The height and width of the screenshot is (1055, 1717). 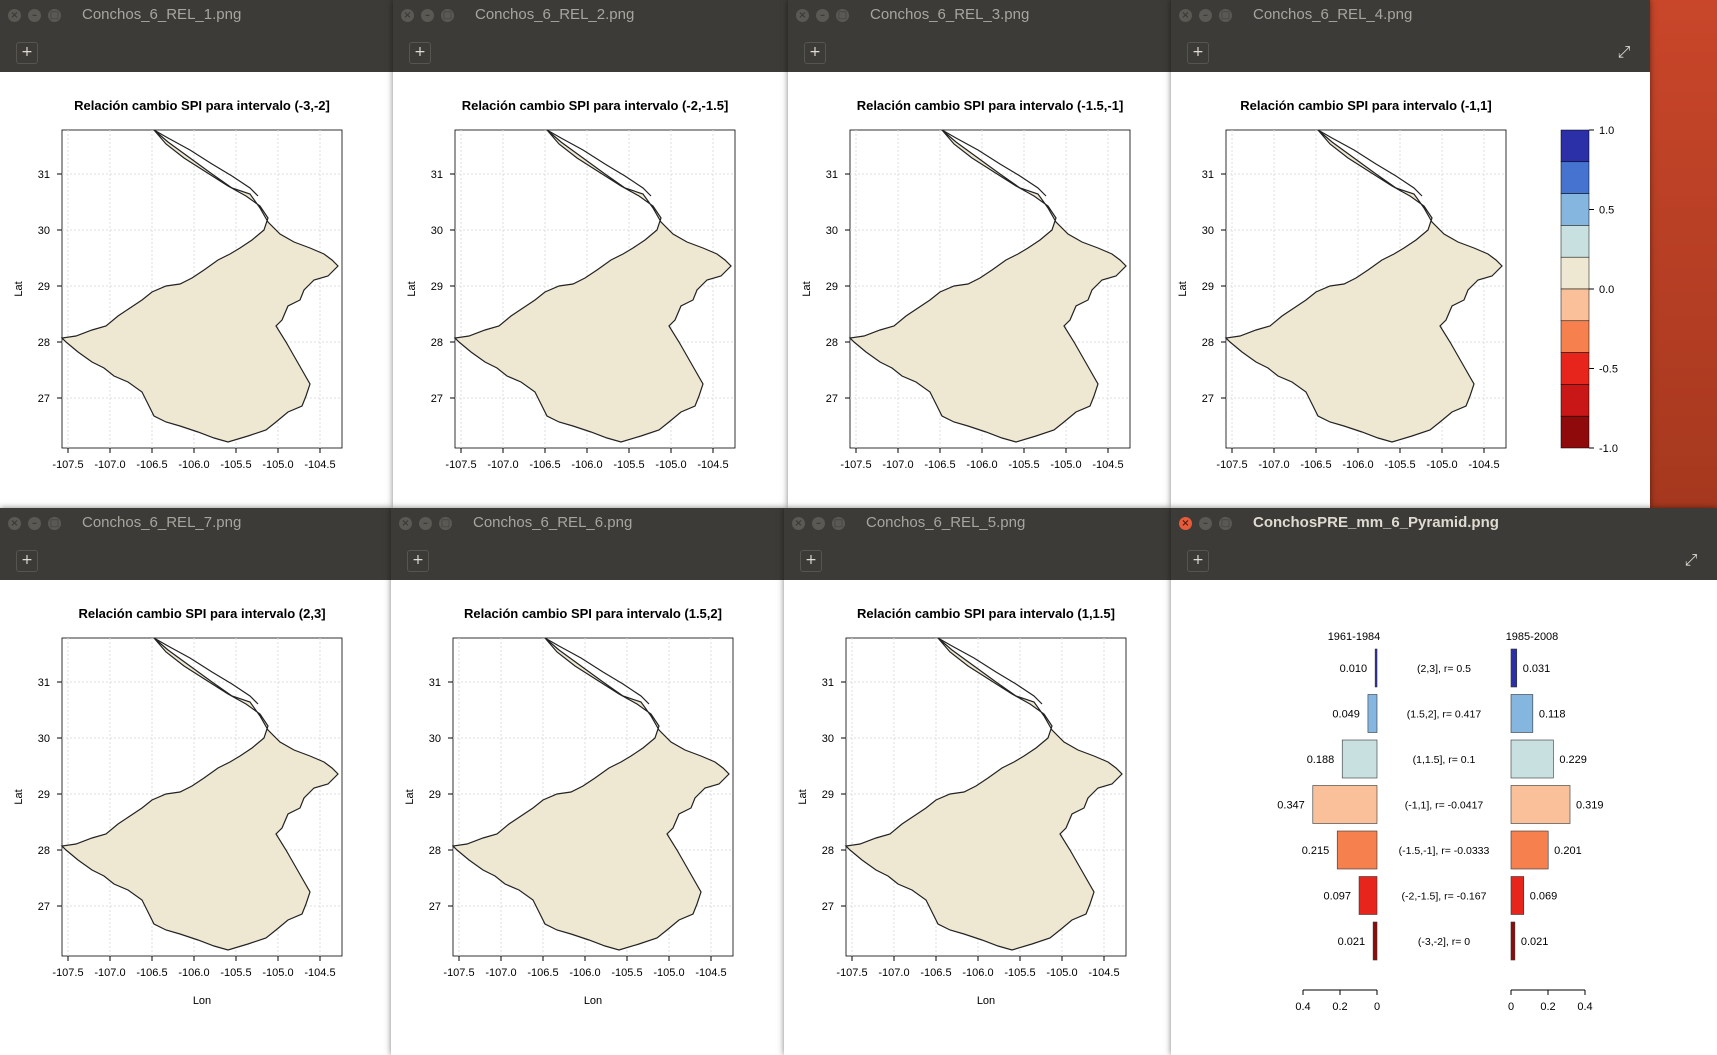 I want to click on window-rel2-new-tab-button: +, so click(x=420, y=53).